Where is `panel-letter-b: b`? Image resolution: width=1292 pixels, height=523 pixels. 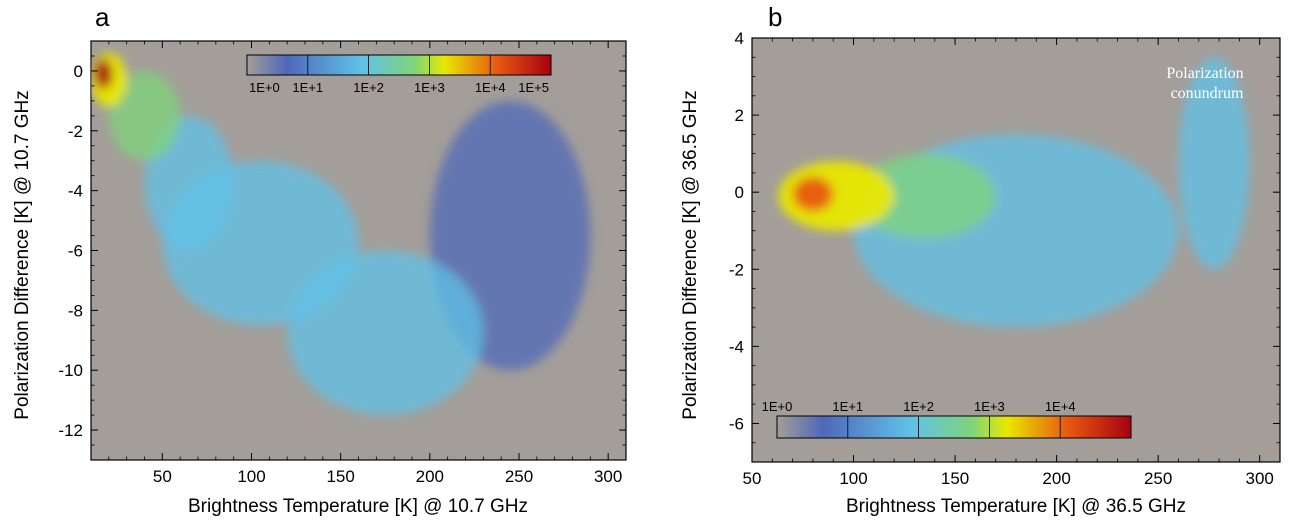
panel-letter-b: b is located at coordinates (775, 17).